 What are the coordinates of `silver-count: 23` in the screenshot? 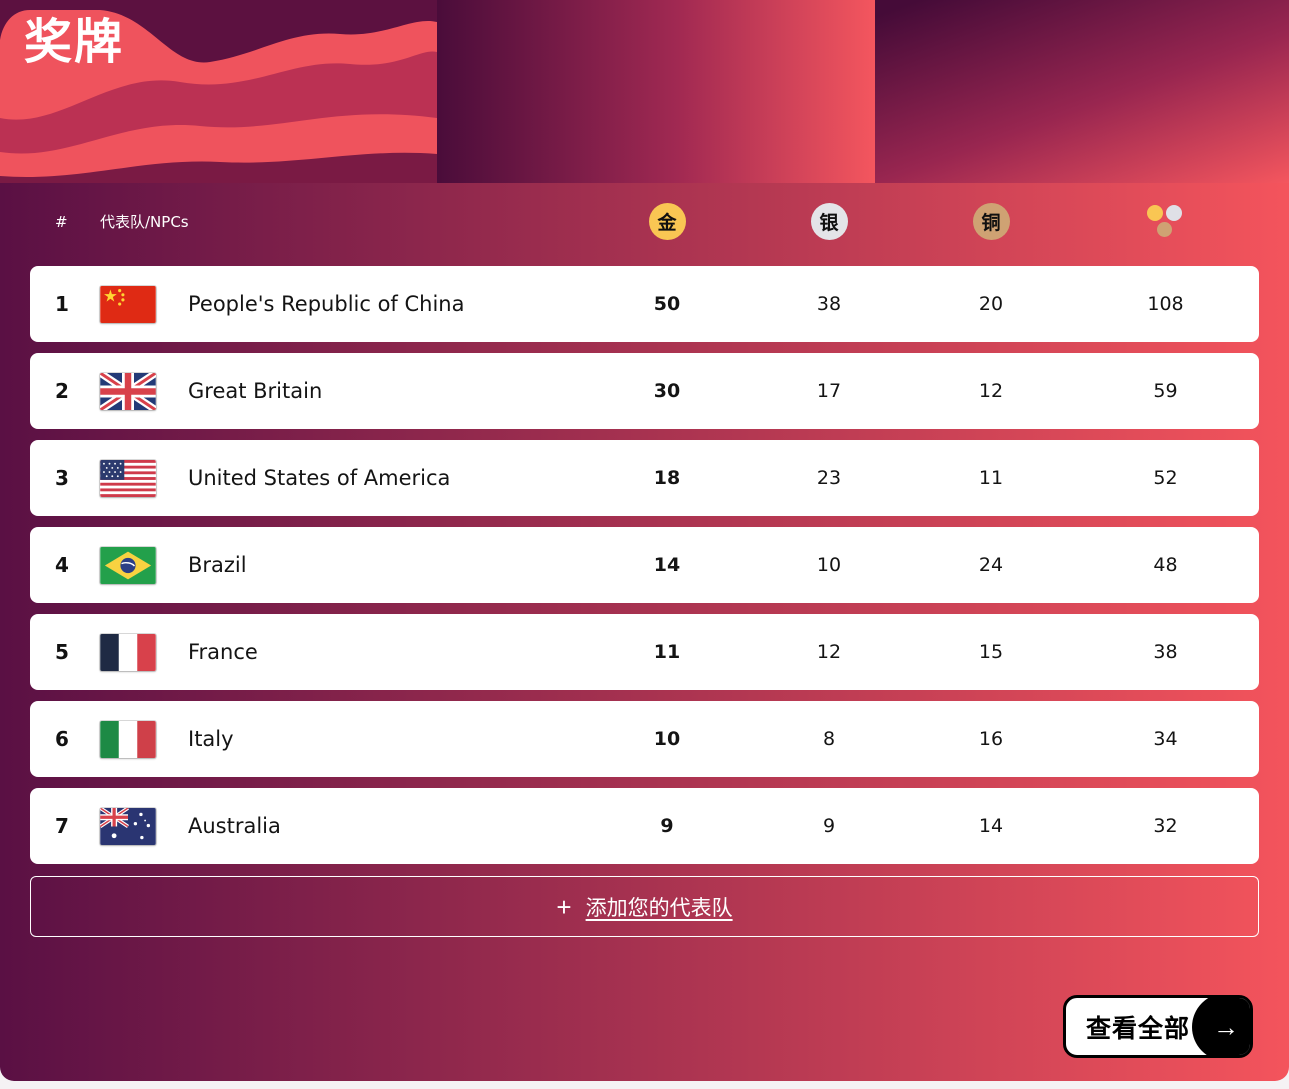 It's located at (829, 478).